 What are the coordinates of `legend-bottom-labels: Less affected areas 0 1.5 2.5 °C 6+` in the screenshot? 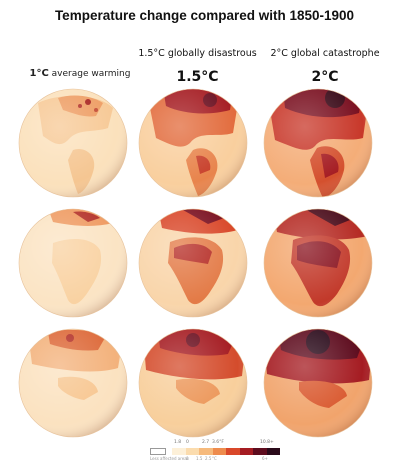 It's located at (215, 459).